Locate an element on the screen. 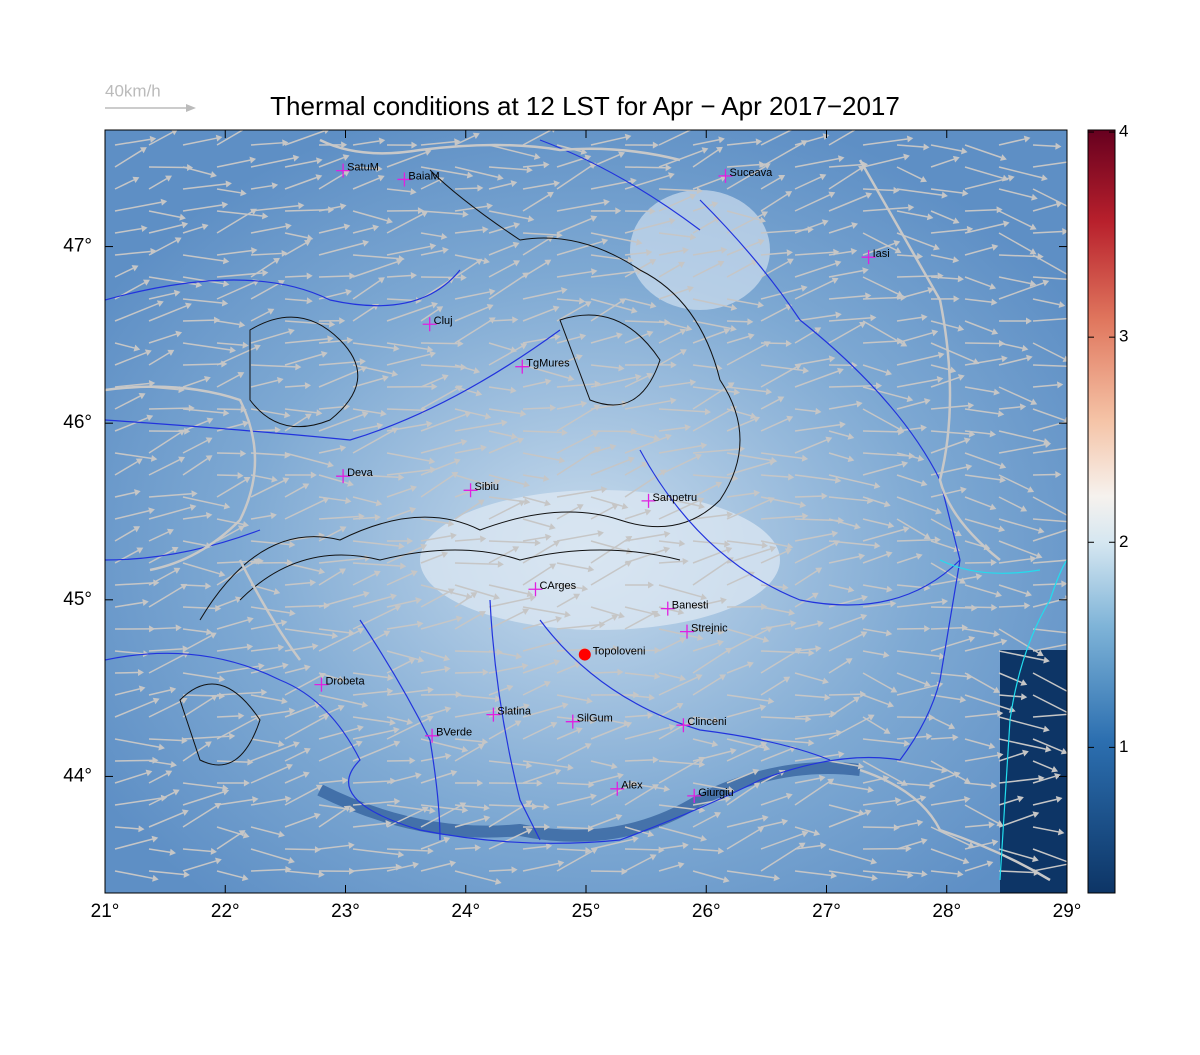 The height and width of the screenshot is (1055, 1200). city-label: Alex is located at coordinates (632, 786).